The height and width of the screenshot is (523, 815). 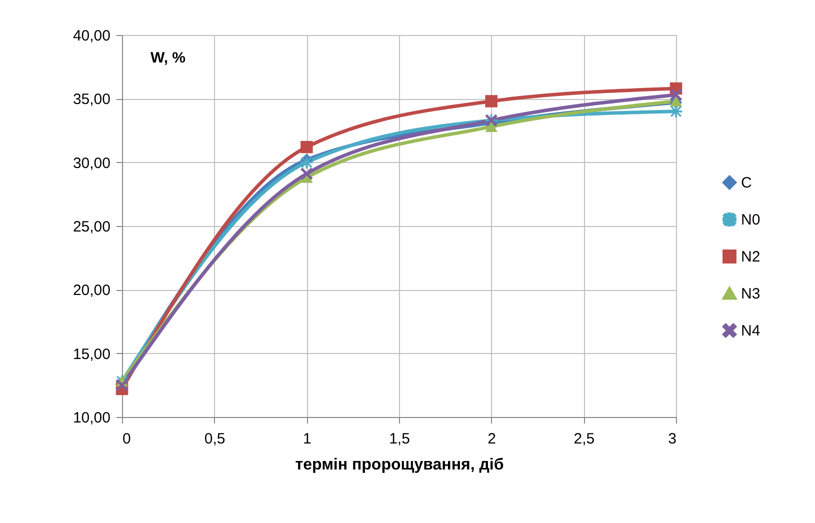 I want to click on x-tick-label: 0, so click(x=126, y=439).